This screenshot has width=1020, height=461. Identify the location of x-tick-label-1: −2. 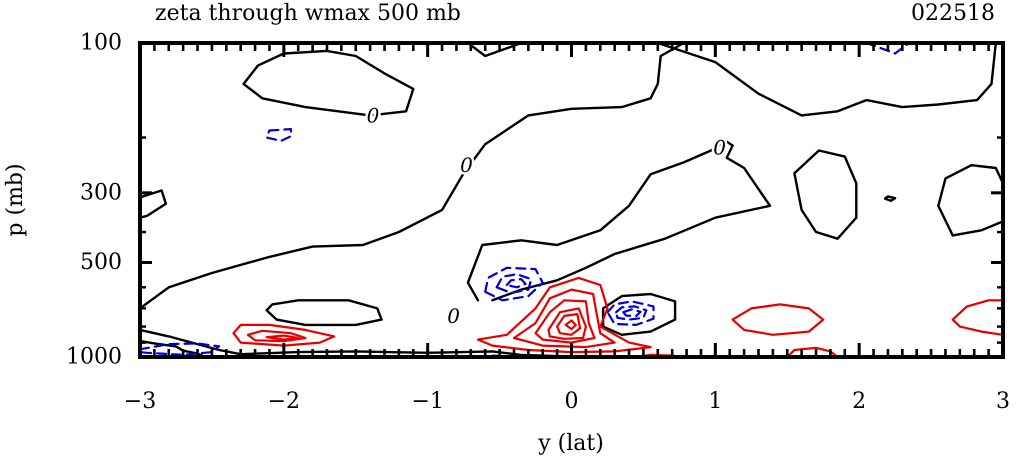
(284, 401).